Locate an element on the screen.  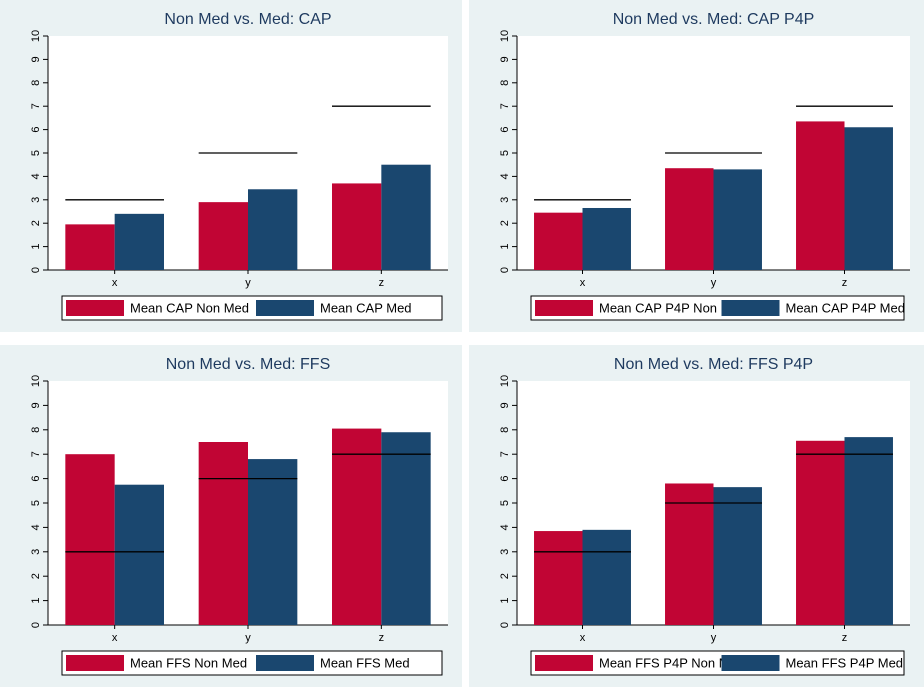
legend-label: Mean CAP P4P Med is located at coordinates (845, 307).